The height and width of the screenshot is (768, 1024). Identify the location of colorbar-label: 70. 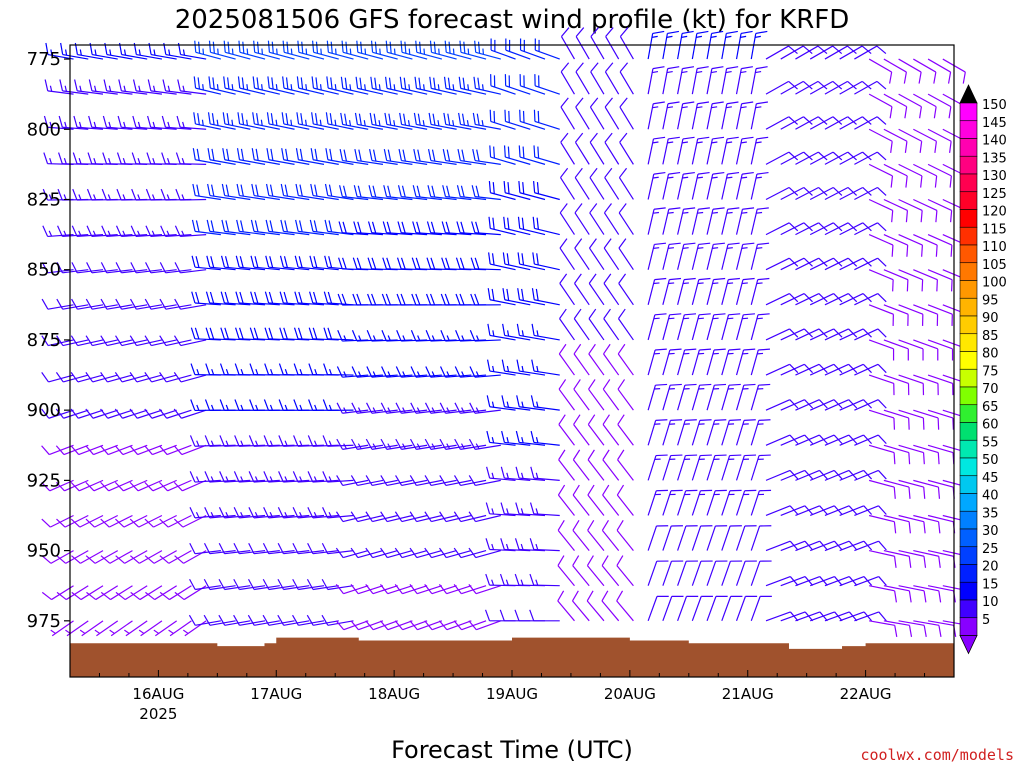
(990, 389).